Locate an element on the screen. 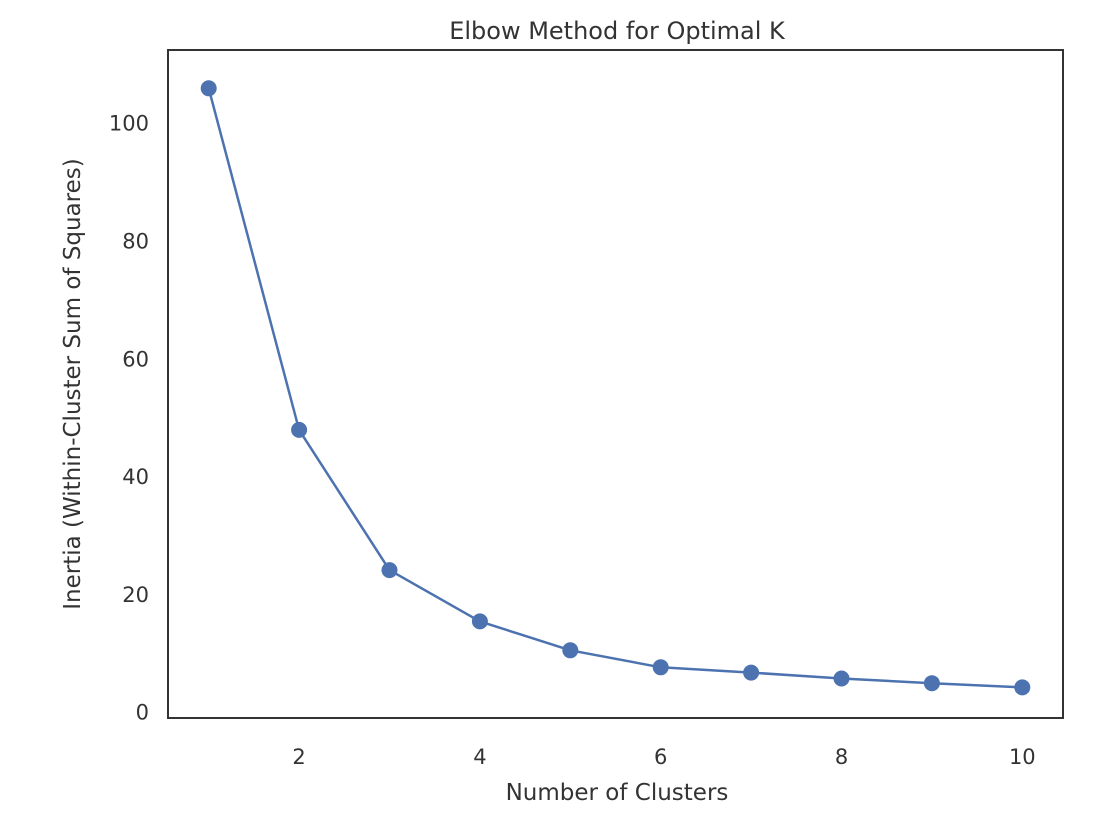  x-tick-label: 8 is located at coordinates (841, 757).